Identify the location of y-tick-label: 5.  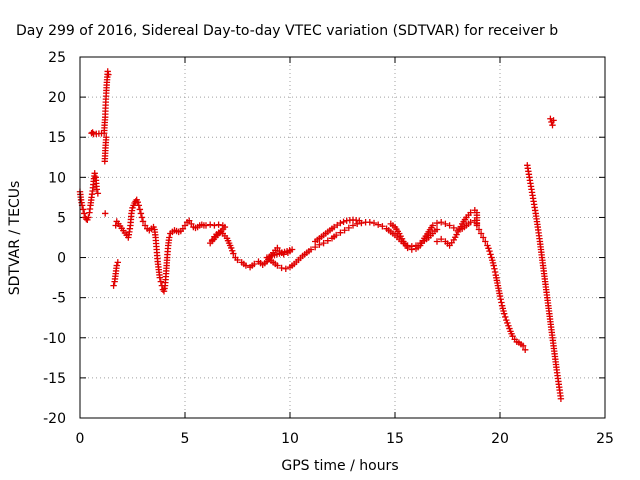
(61, 218).